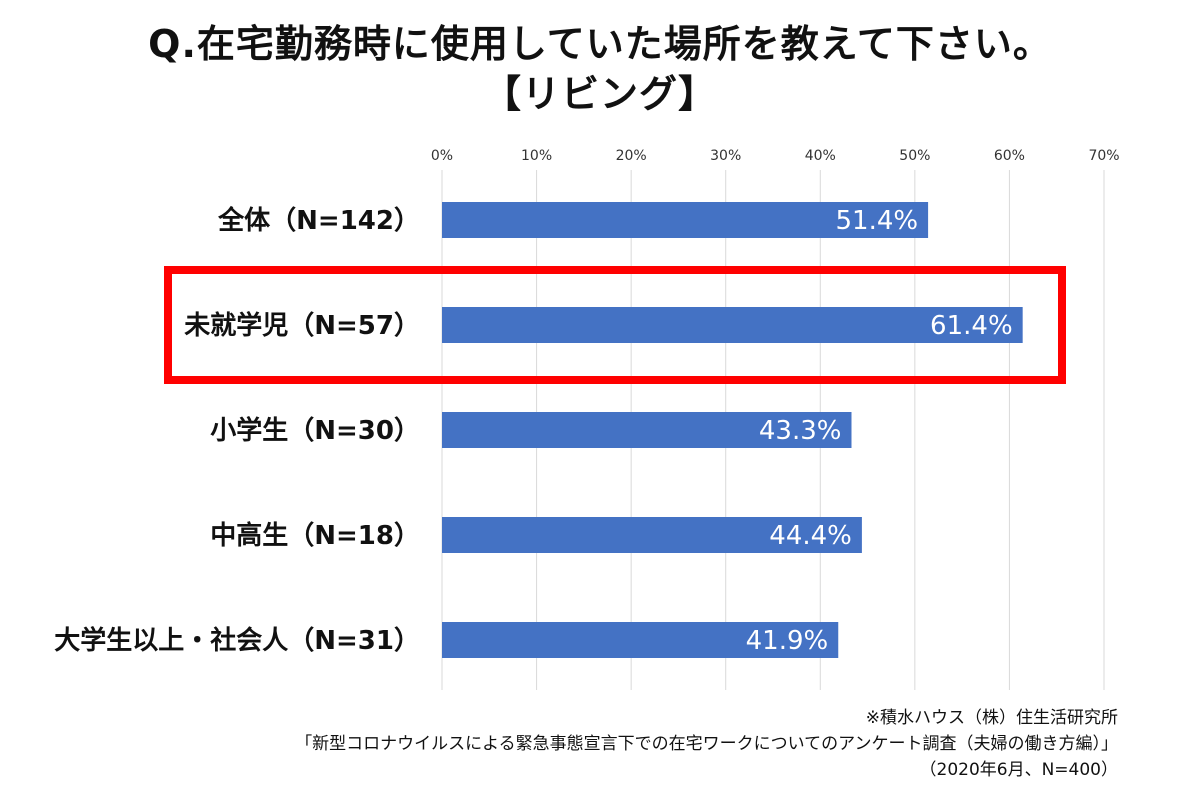  Describe the element at coordinates (599, 94) in the screenshot. I see `chart-subtitle: 【リビング】` at that location.